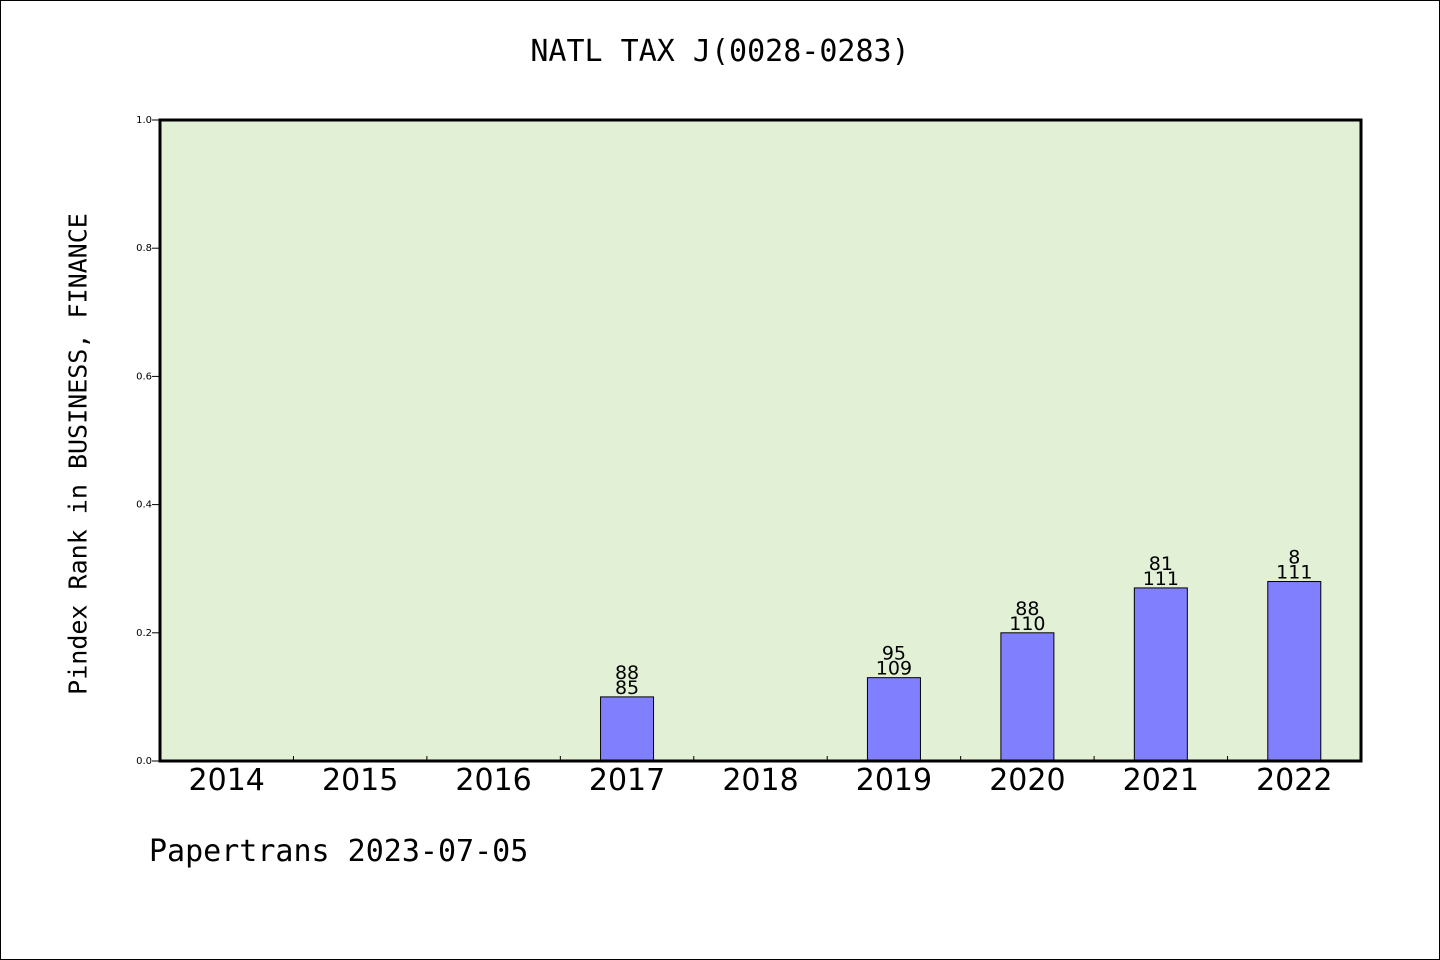 Image resolution: width=1440 pixels, height=960 pixels. Describe the element at coordinates (360, 780) in the screenshot. I see `x-tick-label: 2015` at that location.